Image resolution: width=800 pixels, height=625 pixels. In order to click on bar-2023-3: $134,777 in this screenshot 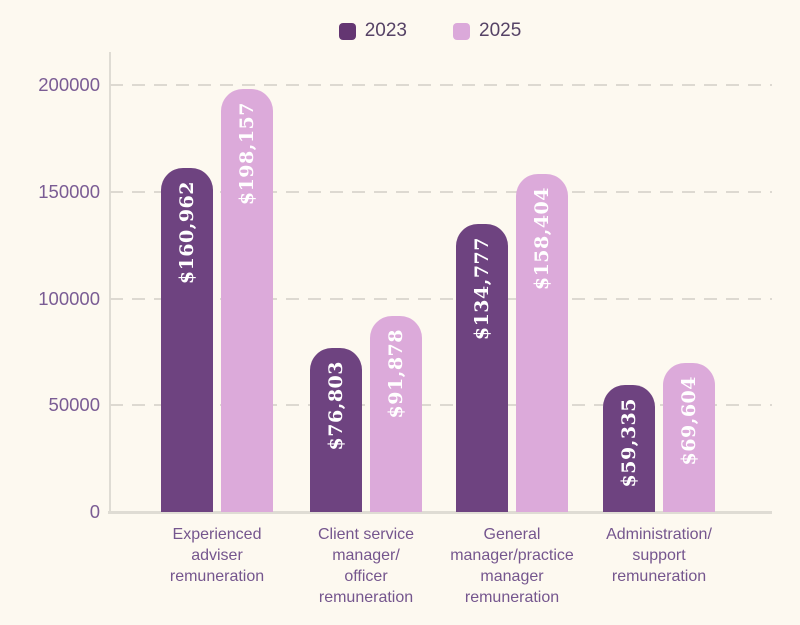, I will do `click(482, 368)`.